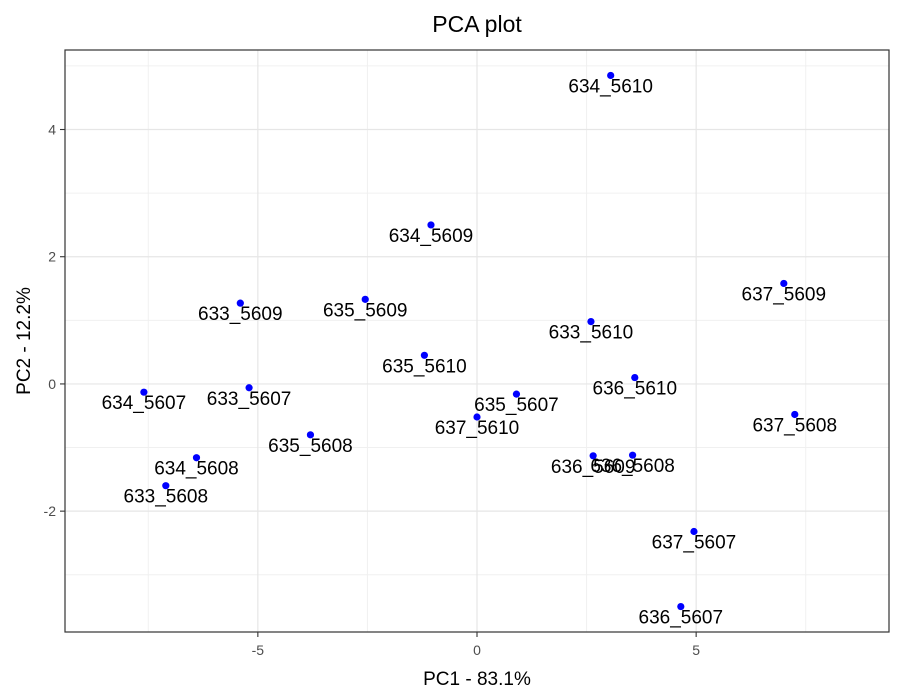 Image resolution: width=900 pixels, height=700 pixels. I want to click on x-axis-title: PC1 - 83.1%, so click(477, 679).